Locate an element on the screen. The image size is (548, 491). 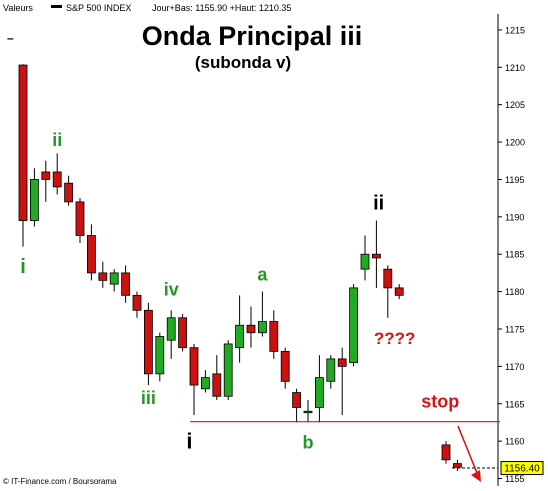
last-price-box is located at coordinates (522, 468).